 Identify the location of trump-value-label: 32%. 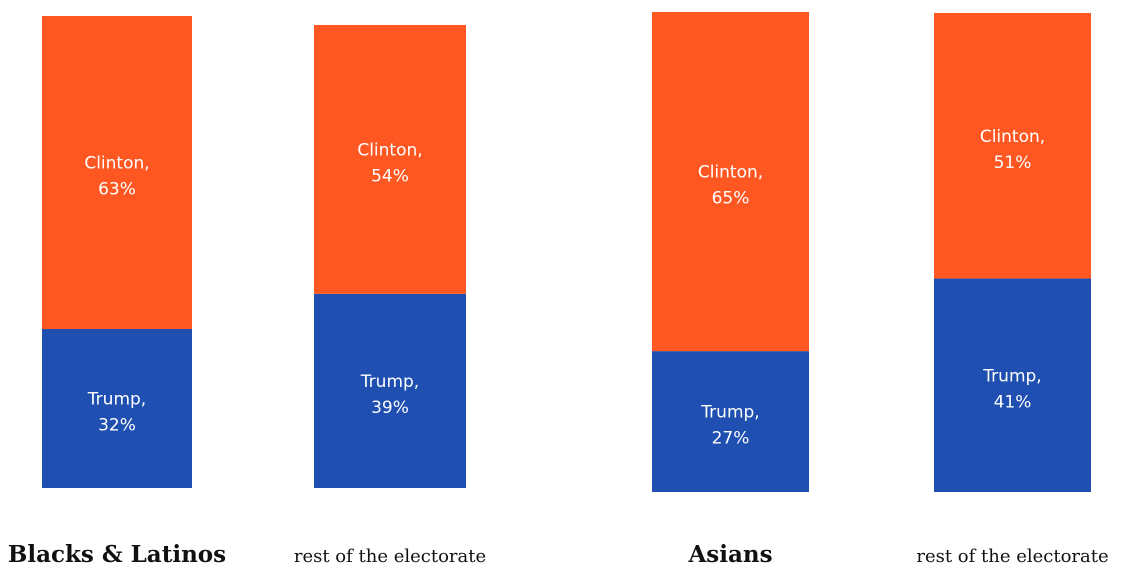
(117, 426).